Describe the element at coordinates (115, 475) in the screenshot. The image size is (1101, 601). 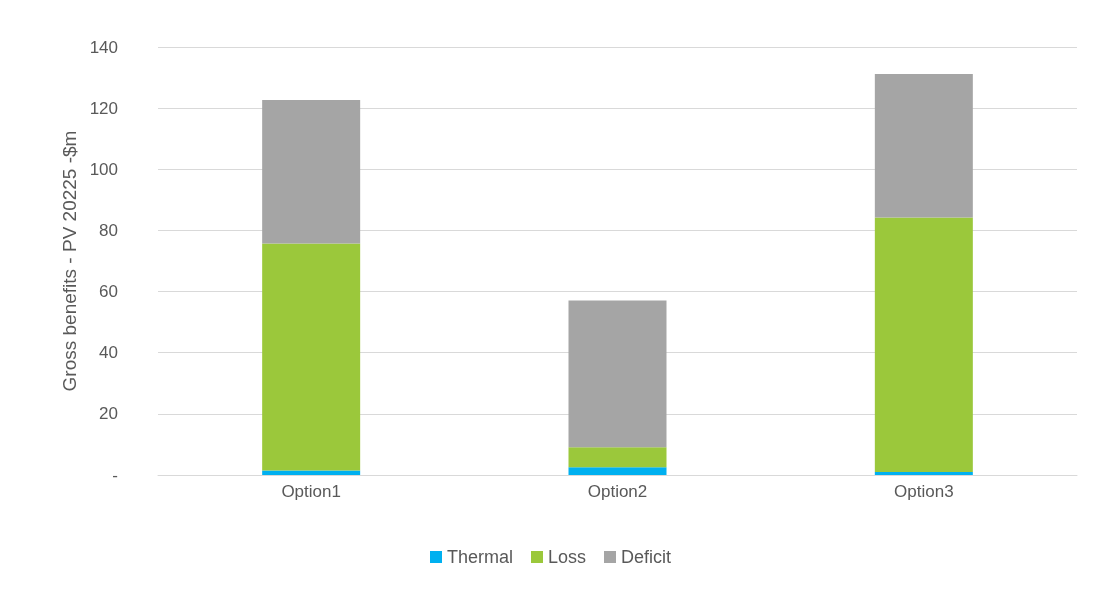
I see `y-tick-label: -` at that location.